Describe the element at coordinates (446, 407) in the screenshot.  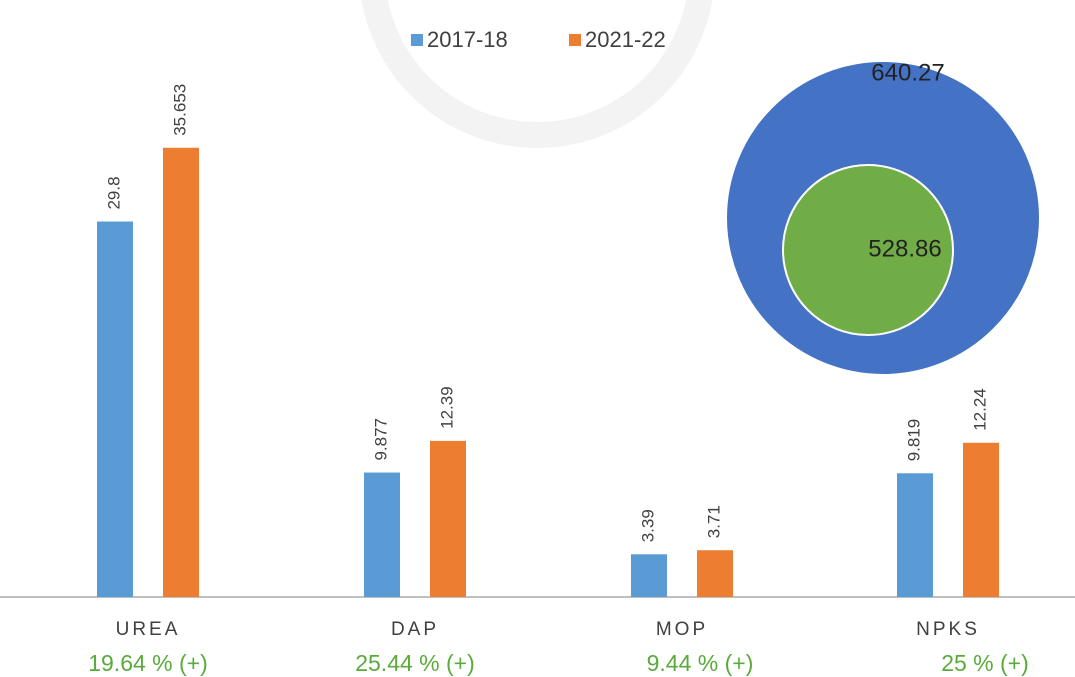
I see `value-label: 12.39` at that location.